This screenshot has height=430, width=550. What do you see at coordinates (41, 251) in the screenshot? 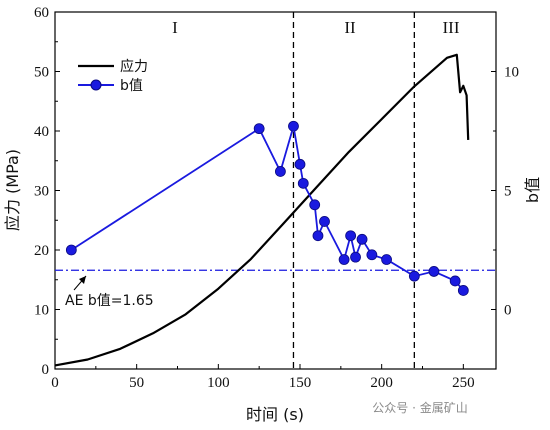
I see `y-left-tick-label: 20` at bounding box center [41, 251].